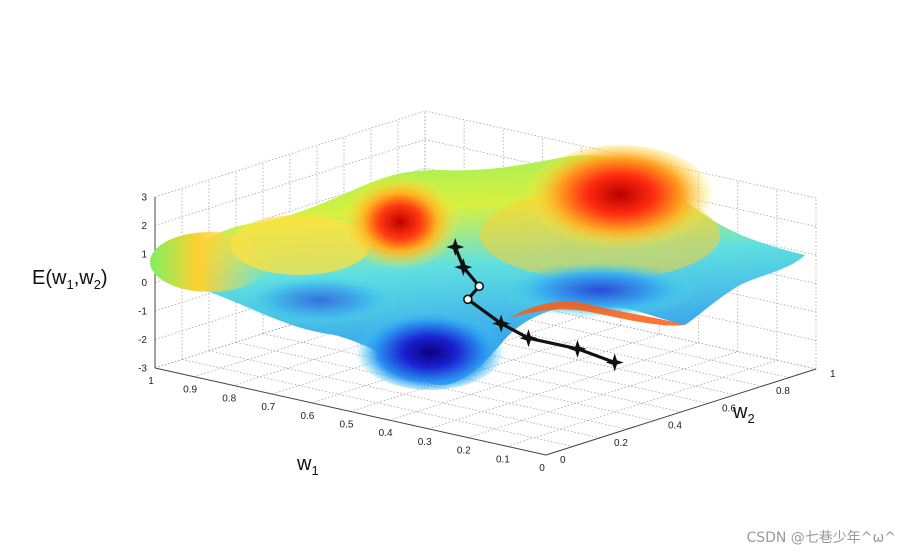 The image size is (910, 555). I want to click on z-tick-label: -2, so click(142, 340).